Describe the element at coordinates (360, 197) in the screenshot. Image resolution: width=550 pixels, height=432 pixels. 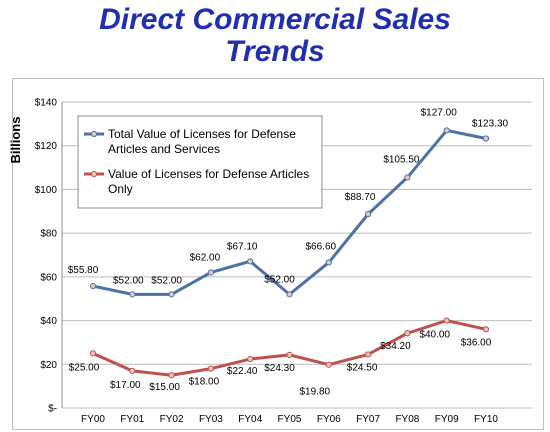
I see `series-1-data-label-fy07: $88.70` at that location.